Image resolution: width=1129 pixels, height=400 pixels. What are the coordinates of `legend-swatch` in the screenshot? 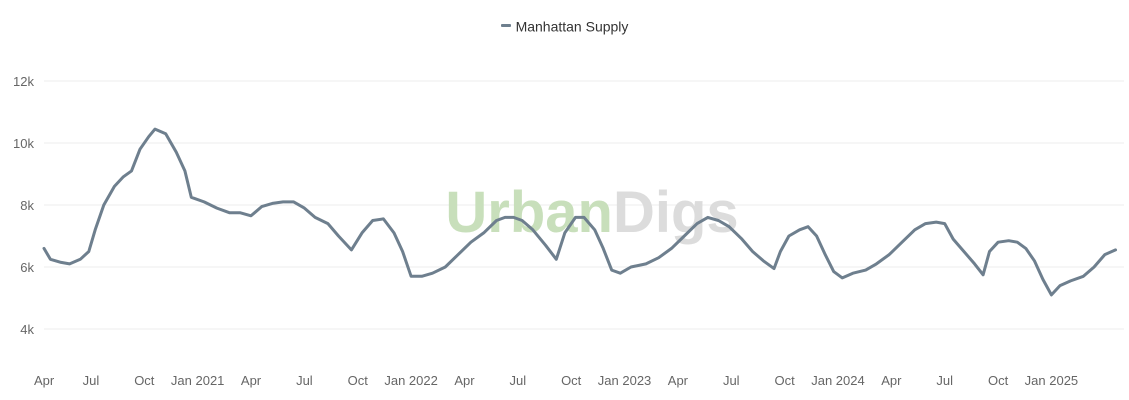 It's located at (505, 25).